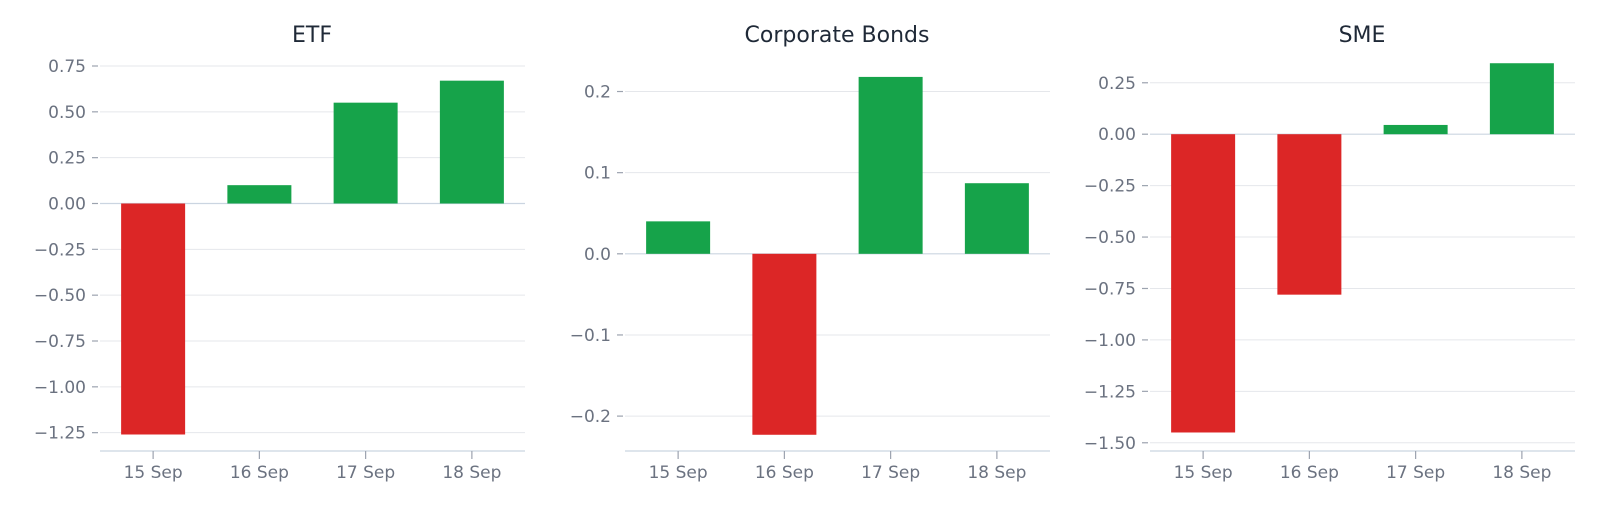  I want to click on panel-title: SME, so click(1362, 35).